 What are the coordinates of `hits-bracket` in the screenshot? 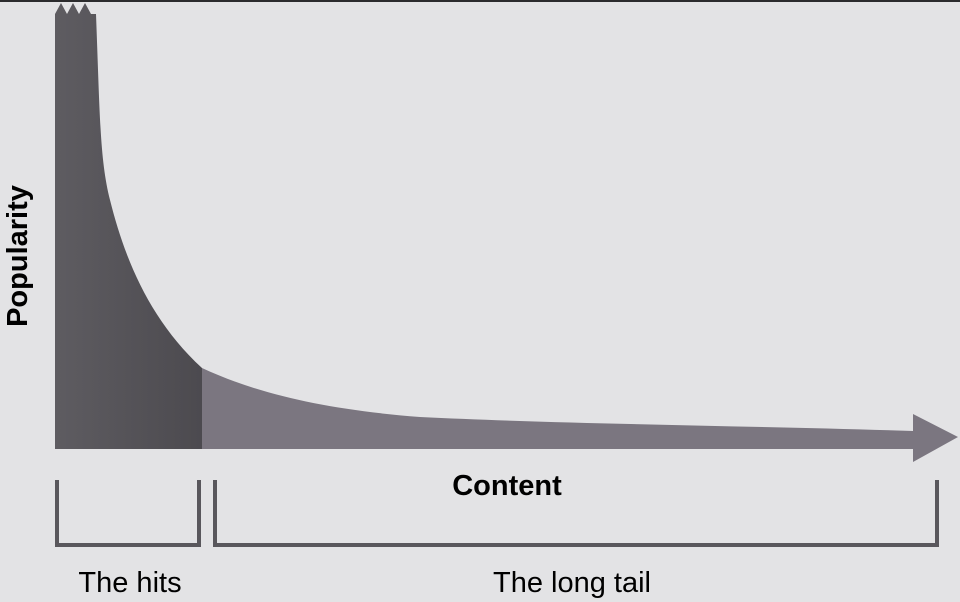 It's located at (128, 513).